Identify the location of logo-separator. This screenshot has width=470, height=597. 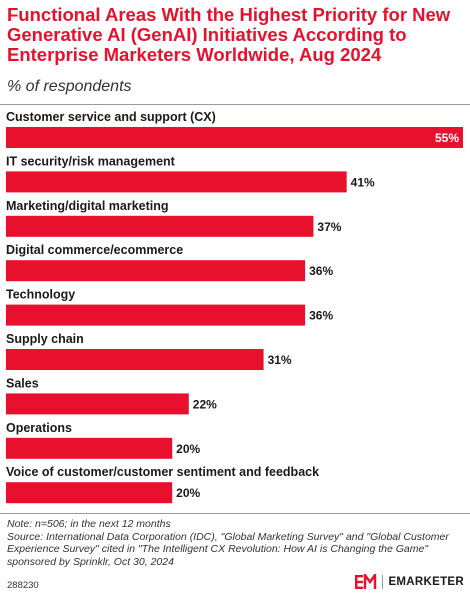
(383, 582).